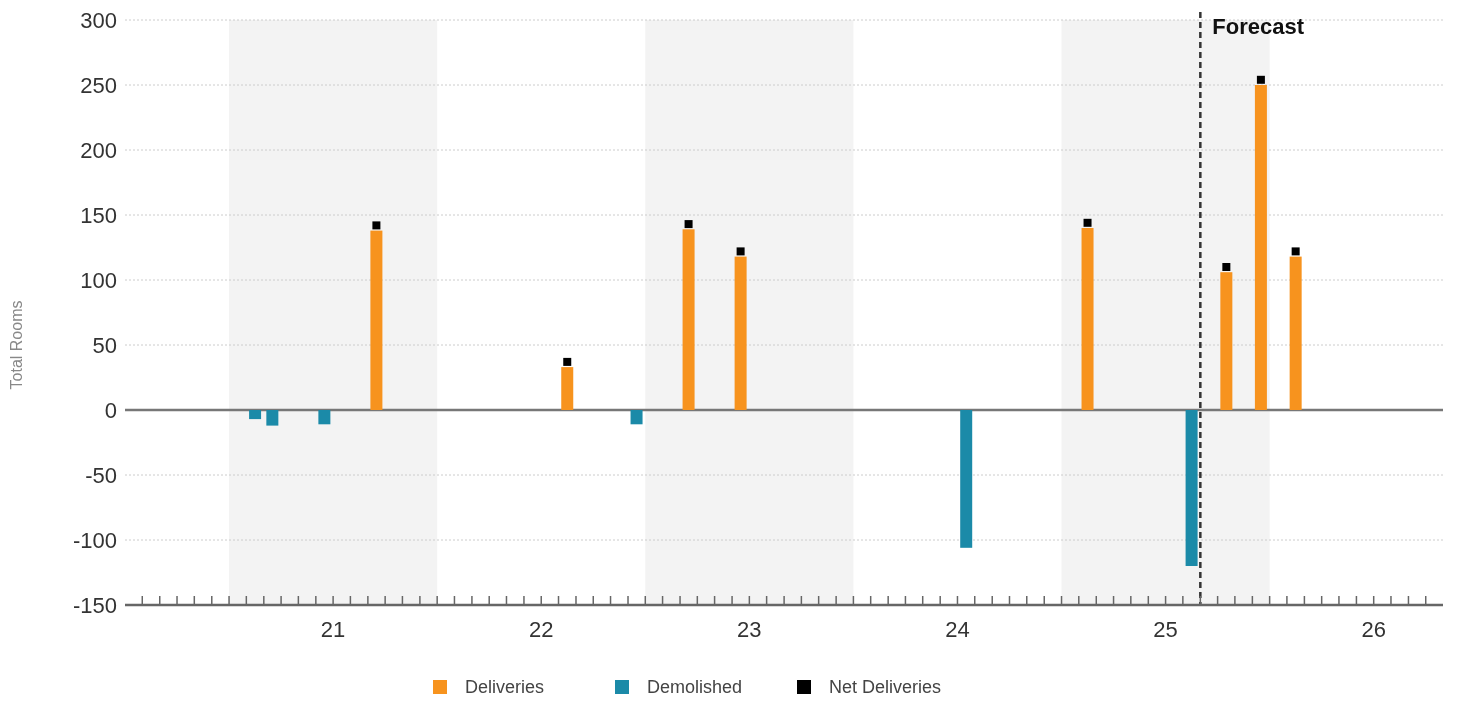 The width and height of the screenshot is (1461, 719). What do you see at coordinates (98, 150) in the screenshot?
I see `y-tick-label: 200` at bounding box center [98, 150].